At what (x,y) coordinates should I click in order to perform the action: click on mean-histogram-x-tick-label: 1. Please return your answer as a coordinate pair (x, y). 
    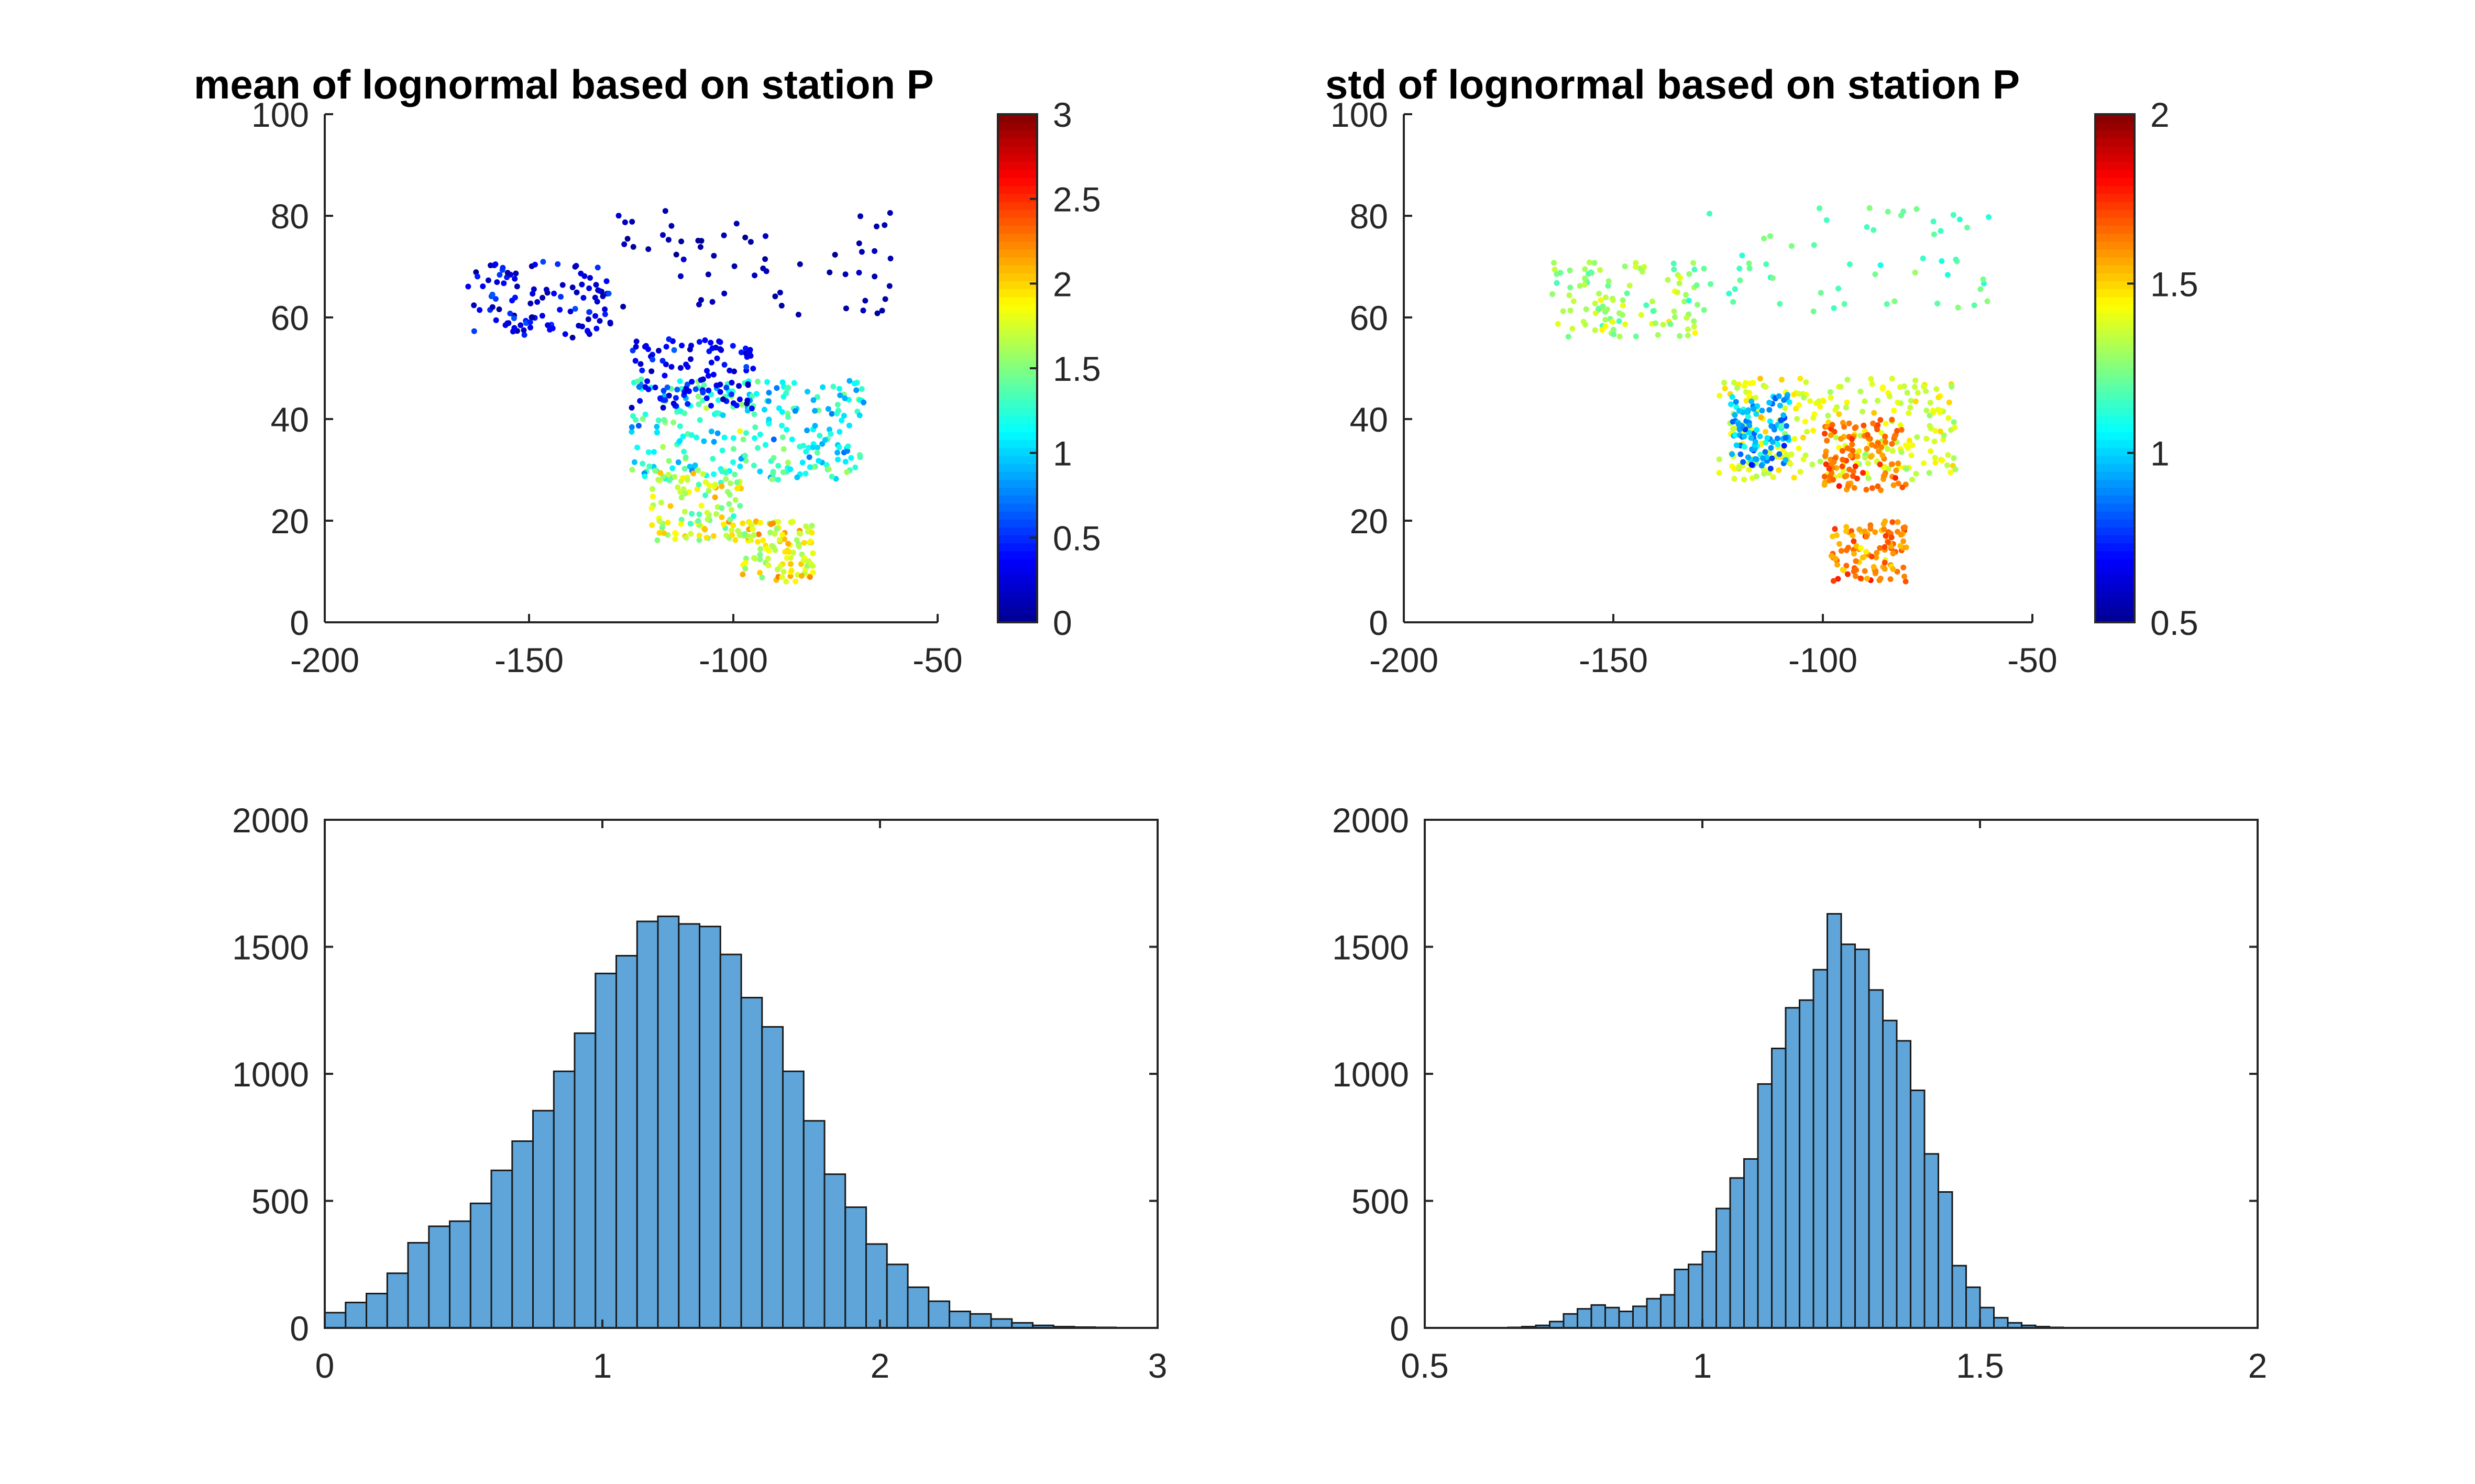
    Looking at the image, I should click on (602, 1365).